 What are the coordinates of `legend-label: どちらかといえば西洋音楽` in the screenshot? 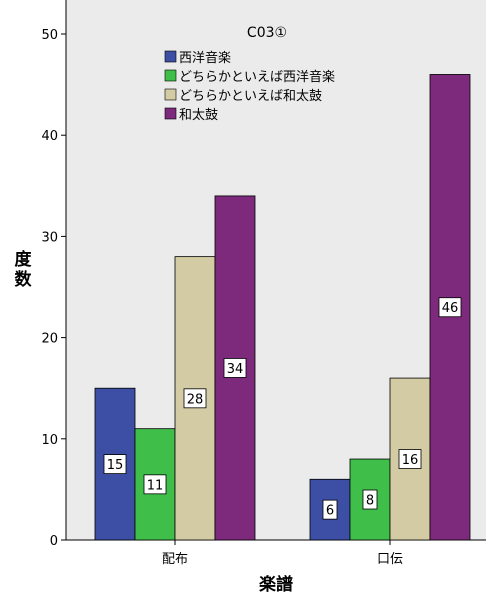 It's located at (257, 77).